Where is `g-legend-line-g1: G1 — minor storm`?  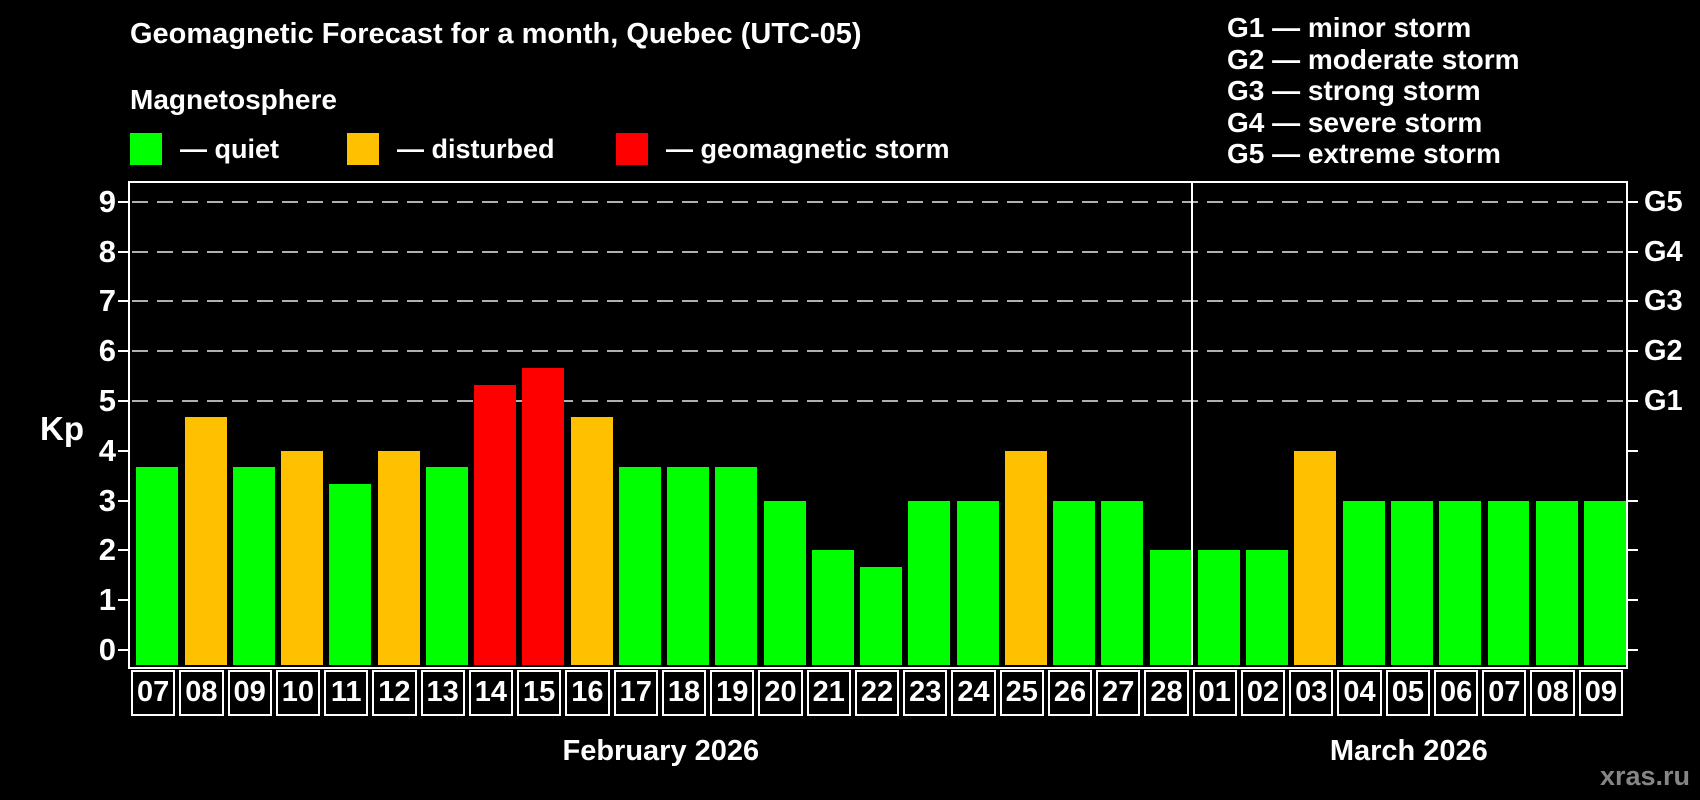
g-legend-line-g1: G1 — minor storm is located at coordinates (1349, 27).